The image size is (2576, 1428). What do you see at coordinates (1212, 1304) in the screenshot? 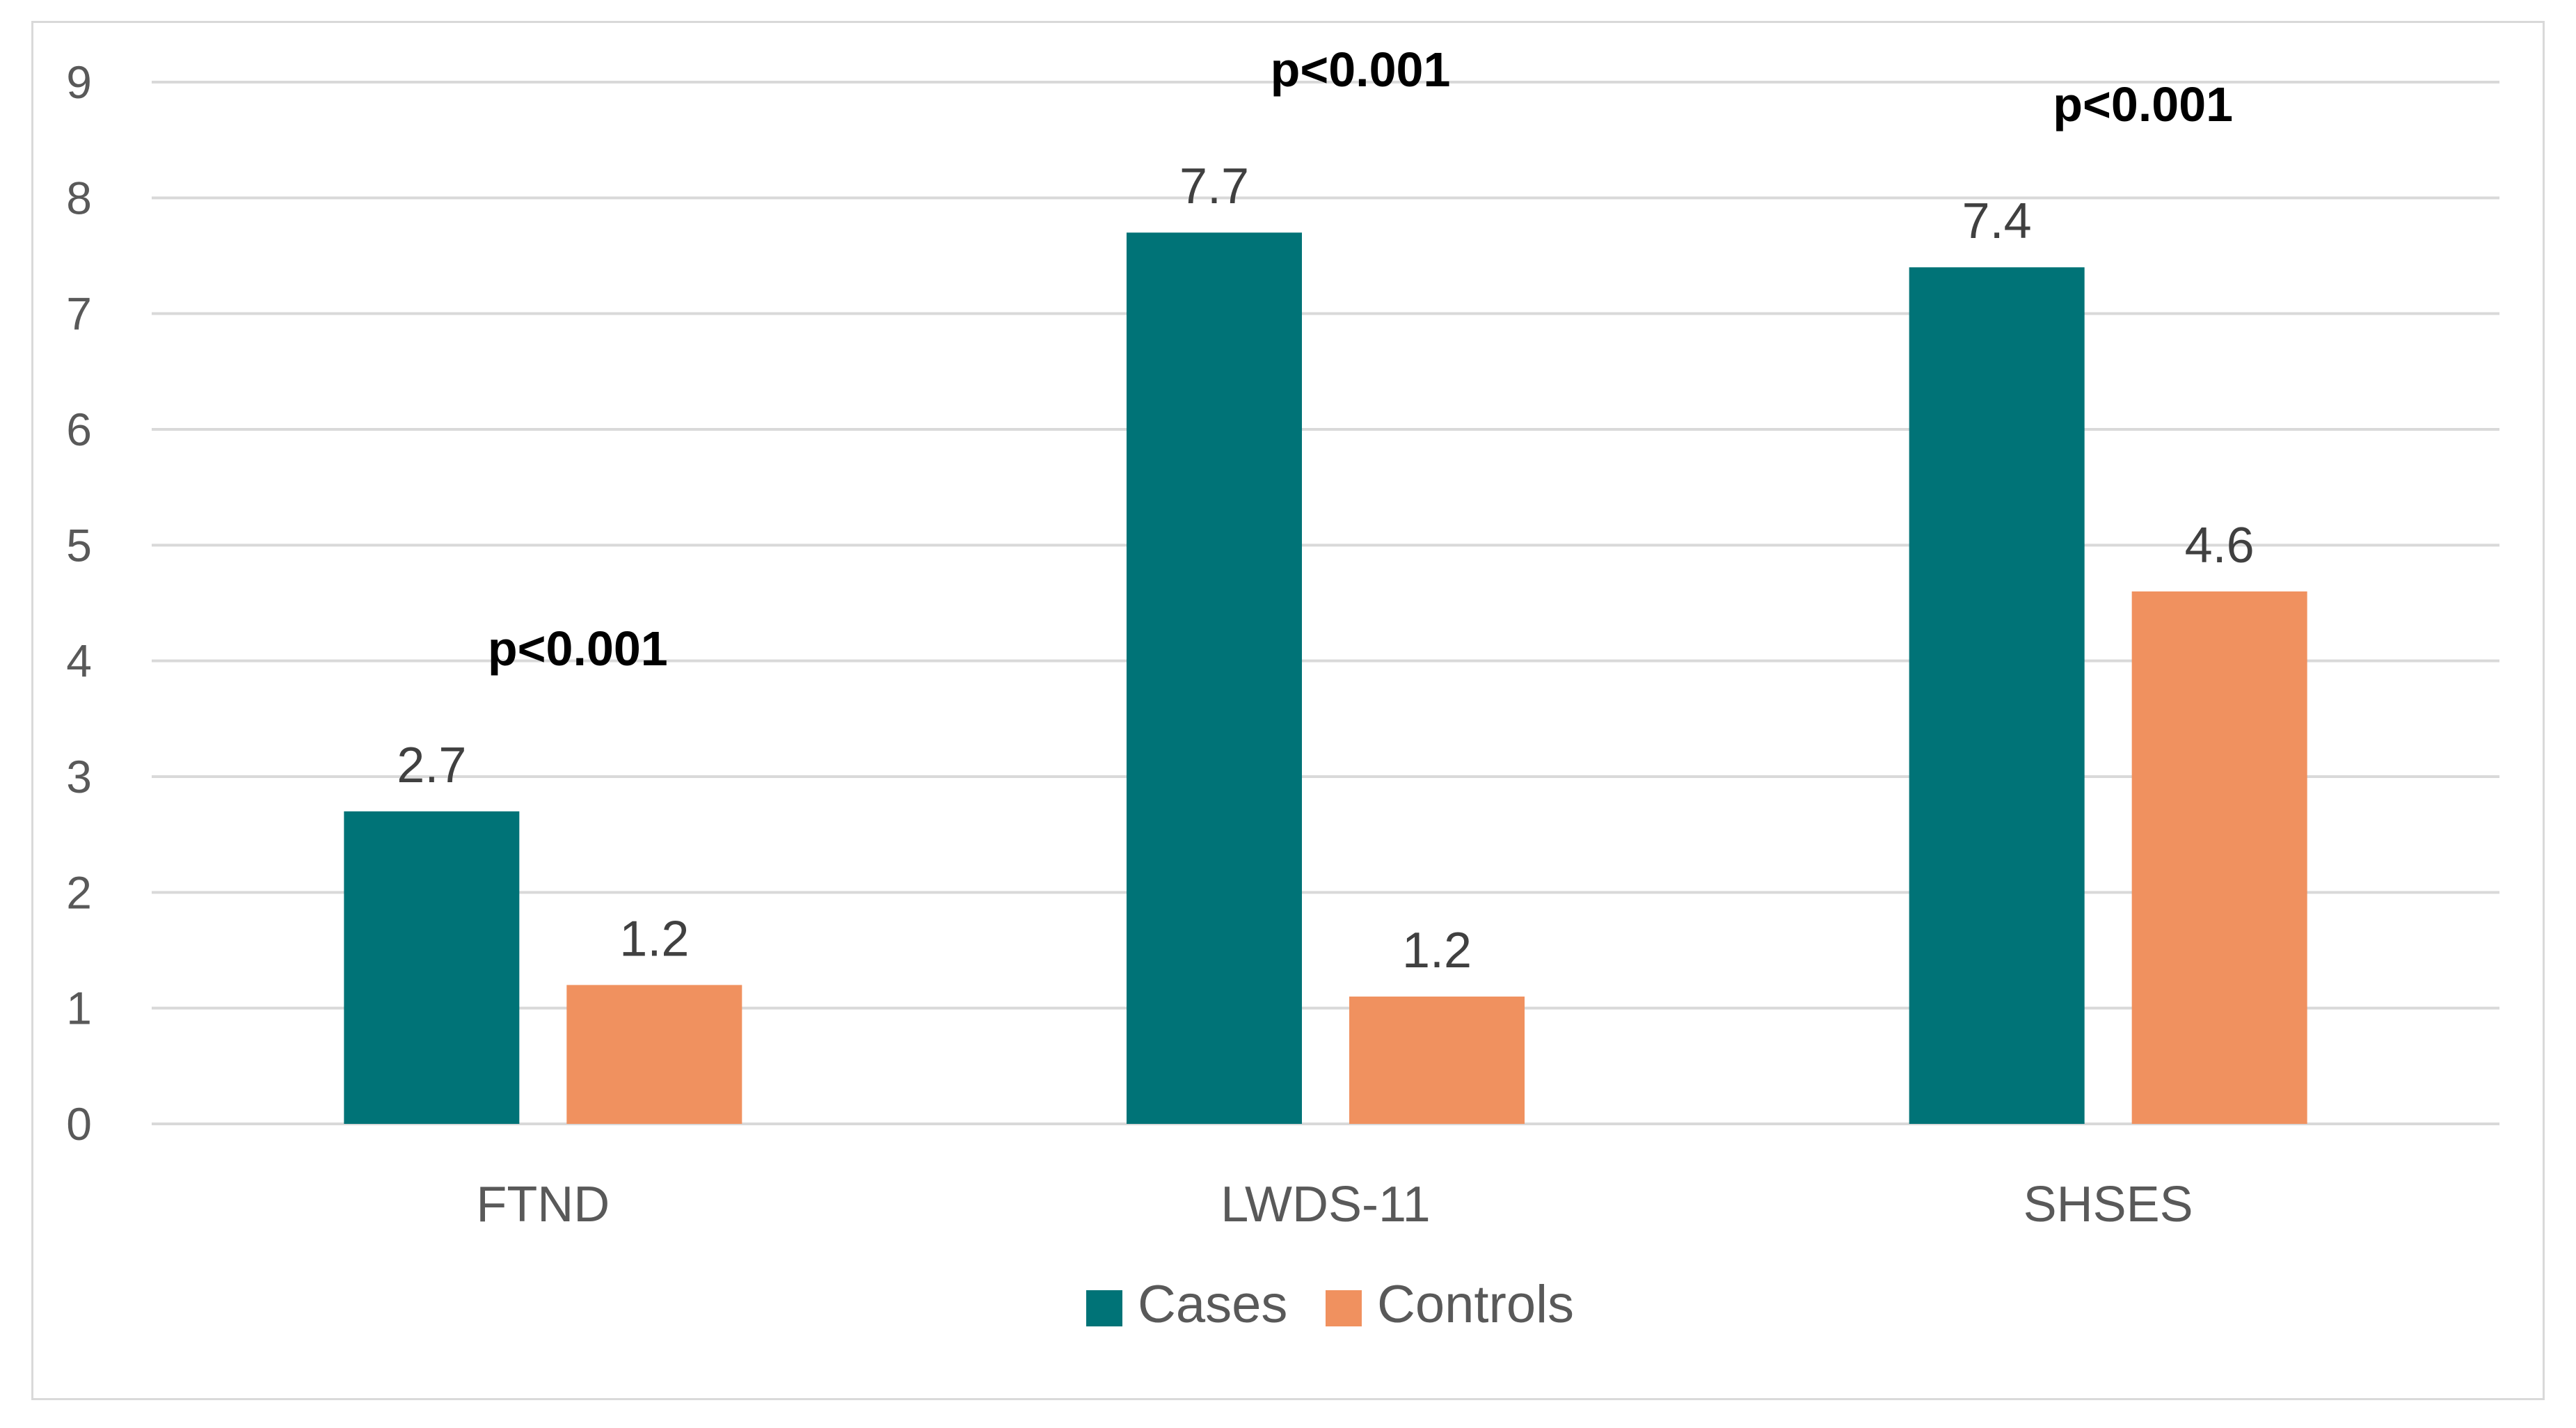
I see `legend-label-cases: Cases` at bounding box center [1212, 1304].